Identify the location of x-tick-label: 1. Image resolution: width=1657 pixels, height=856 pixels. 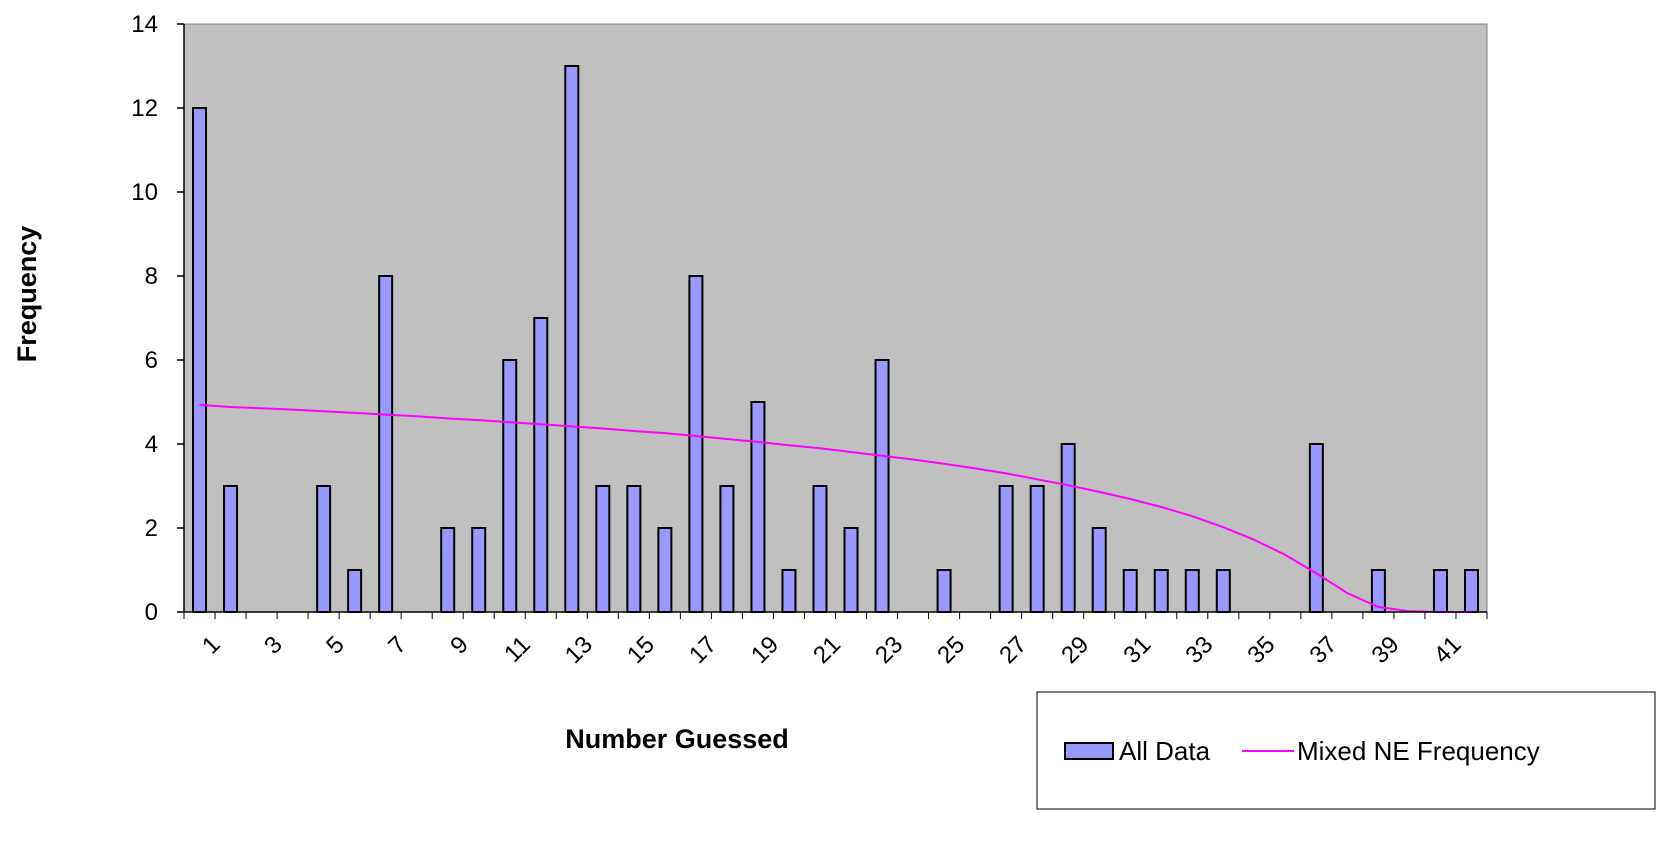
(211, 645).